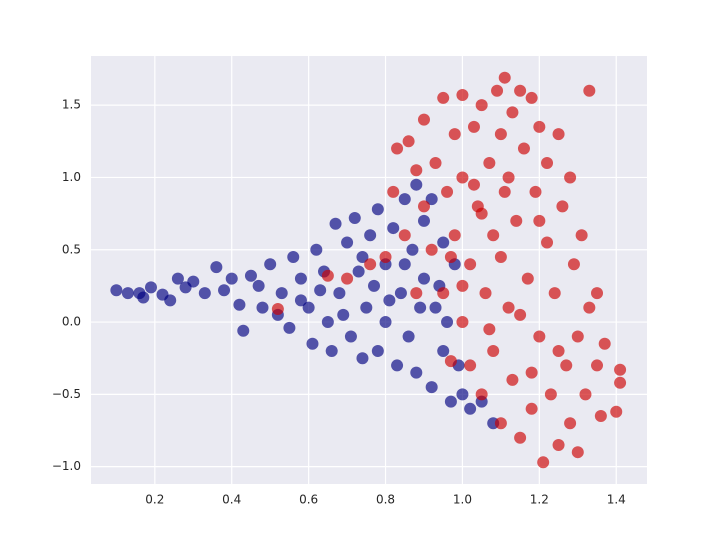 Image resolution: width=720 pixels, height=540 pixels. I want to click on x-tick-label: 0.2, so click(154, 500).